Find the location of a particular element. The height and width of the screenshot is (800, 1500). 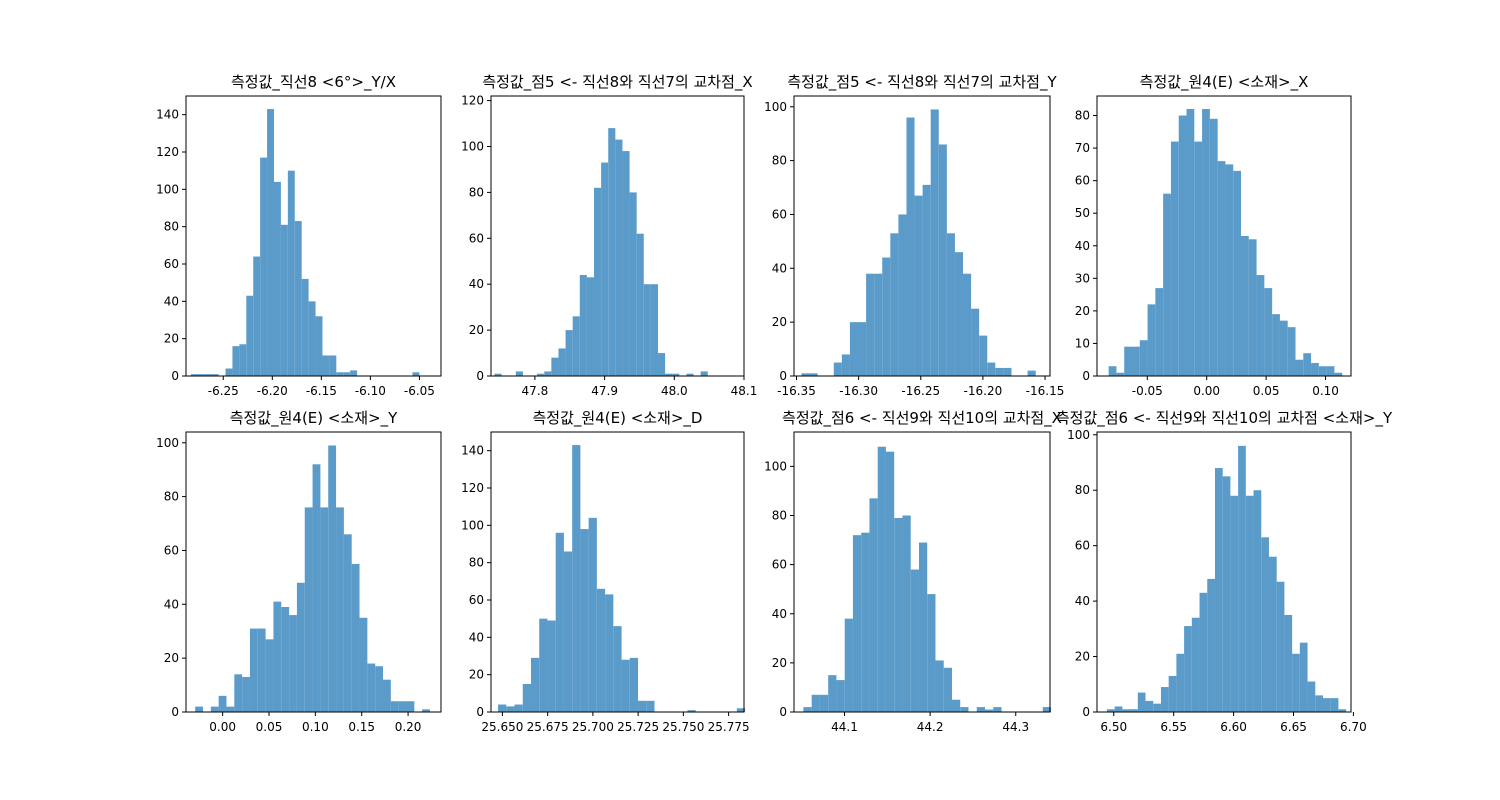

y-tick-label: 120 is located at coordinates (472, 488).